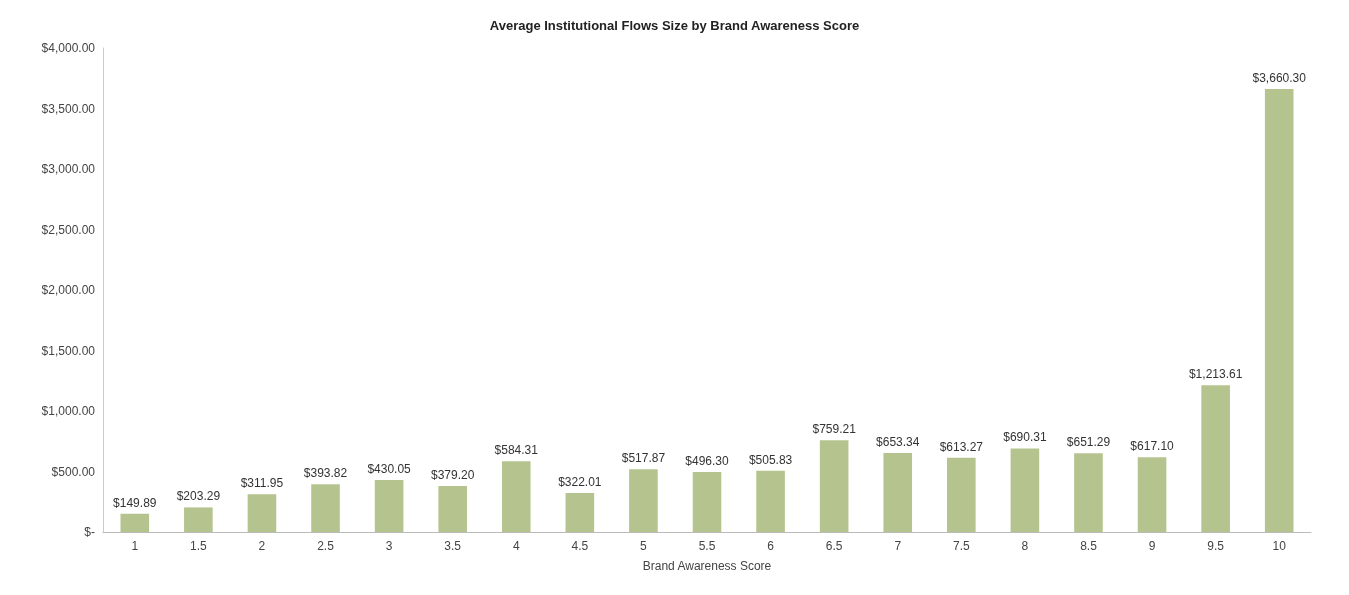 The image size is (1349, 595). What do you see at coordinates (89, 532) in the screenshot?
I see `y-tick-label: $-` at bounding box center [89, 532].